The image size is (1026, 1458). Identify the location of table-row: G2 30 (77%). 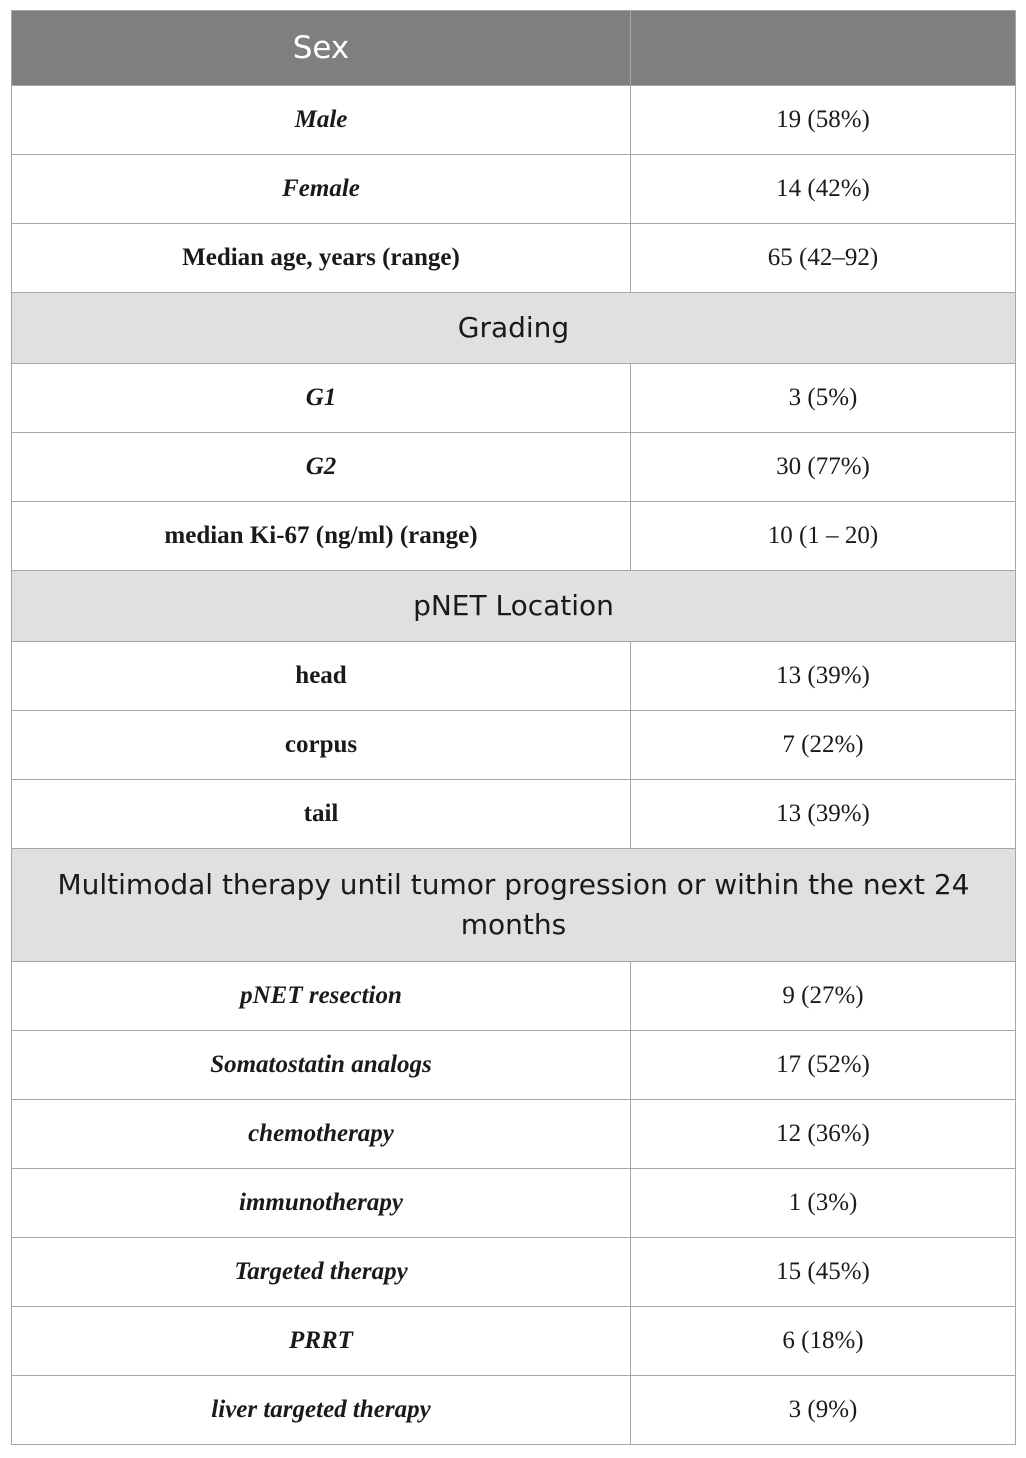
(513, 467).